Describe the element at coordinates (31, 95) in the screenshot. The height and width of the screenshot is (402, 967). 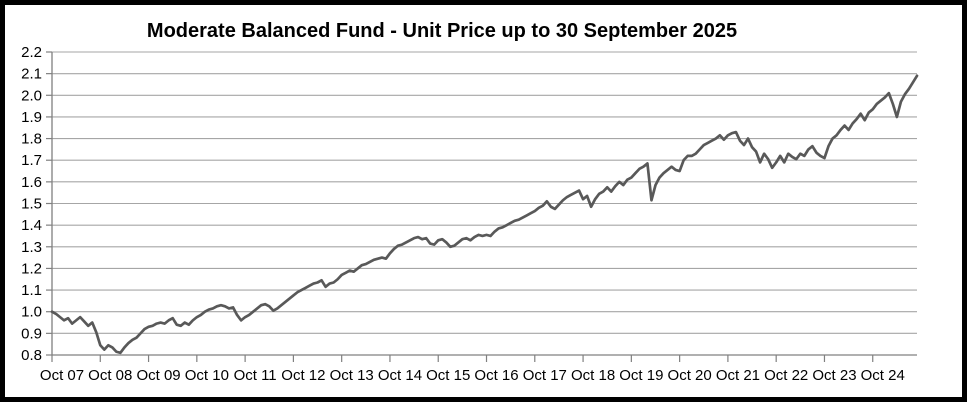
I see `y-axis-tick-label: 2.0` at that location.